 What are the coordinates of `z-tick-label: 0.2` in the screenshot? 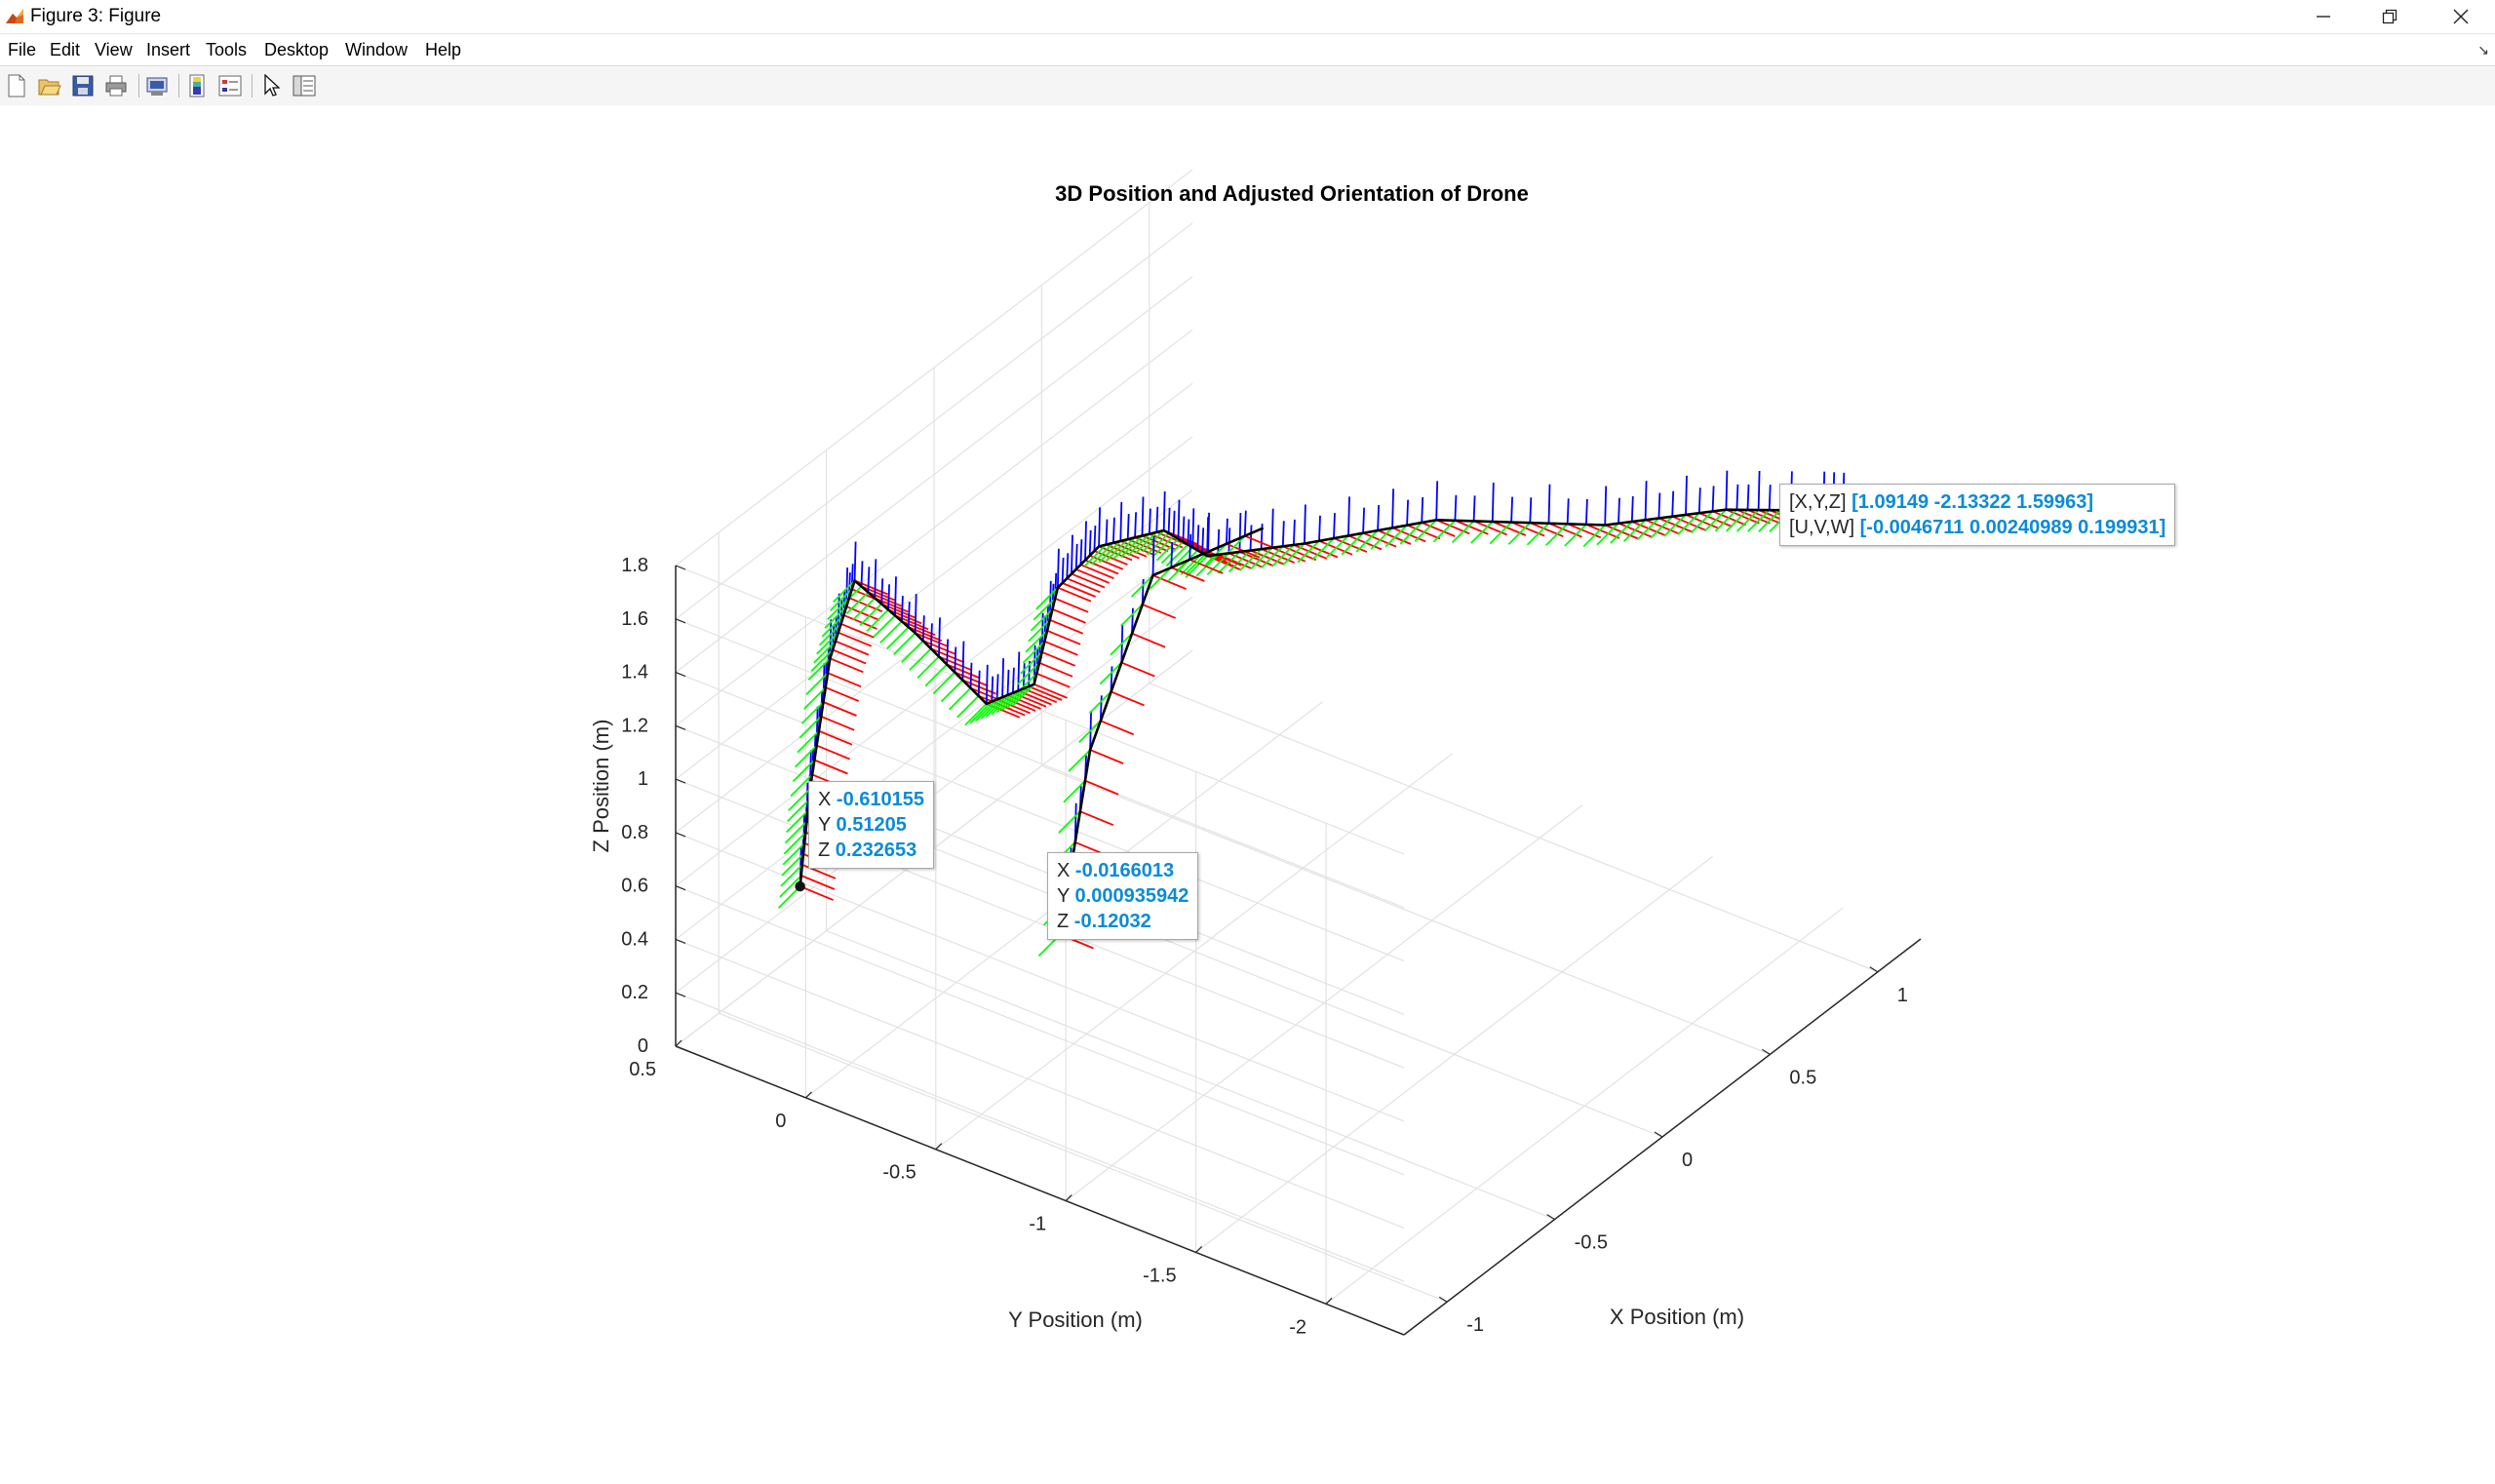 It's located at (634, 992).